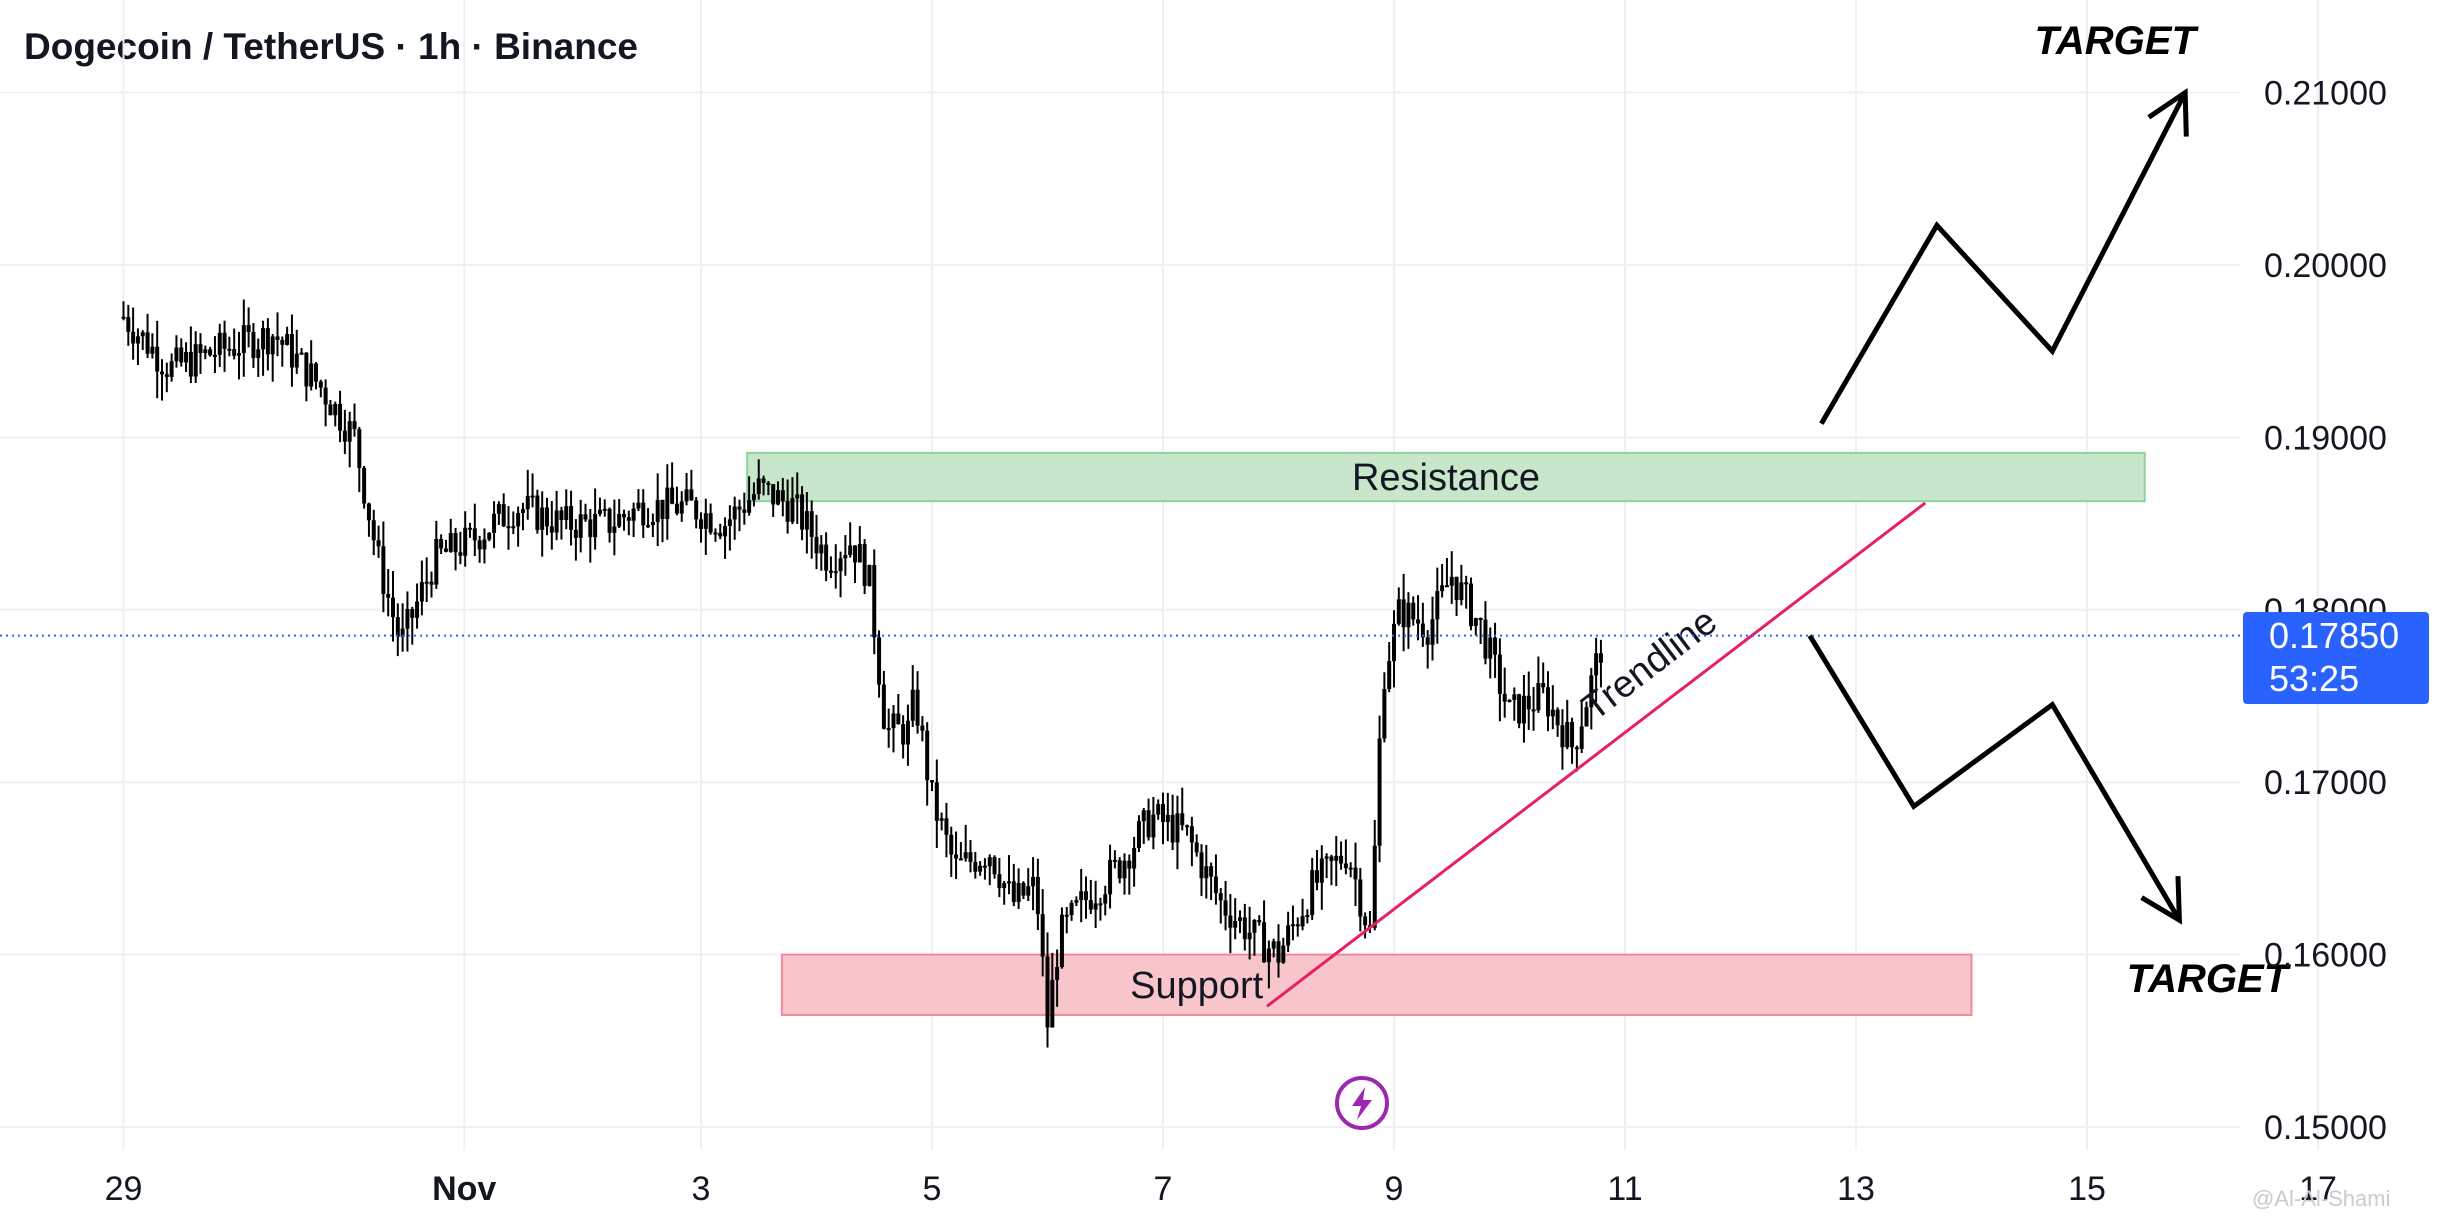 The height and width of the screenshot is (1227, 2442). What do you see at coordinates (2325, 438) in the screenshot?
I see `y-tick-label: 0.19000` at bounding box center [2325, 438].